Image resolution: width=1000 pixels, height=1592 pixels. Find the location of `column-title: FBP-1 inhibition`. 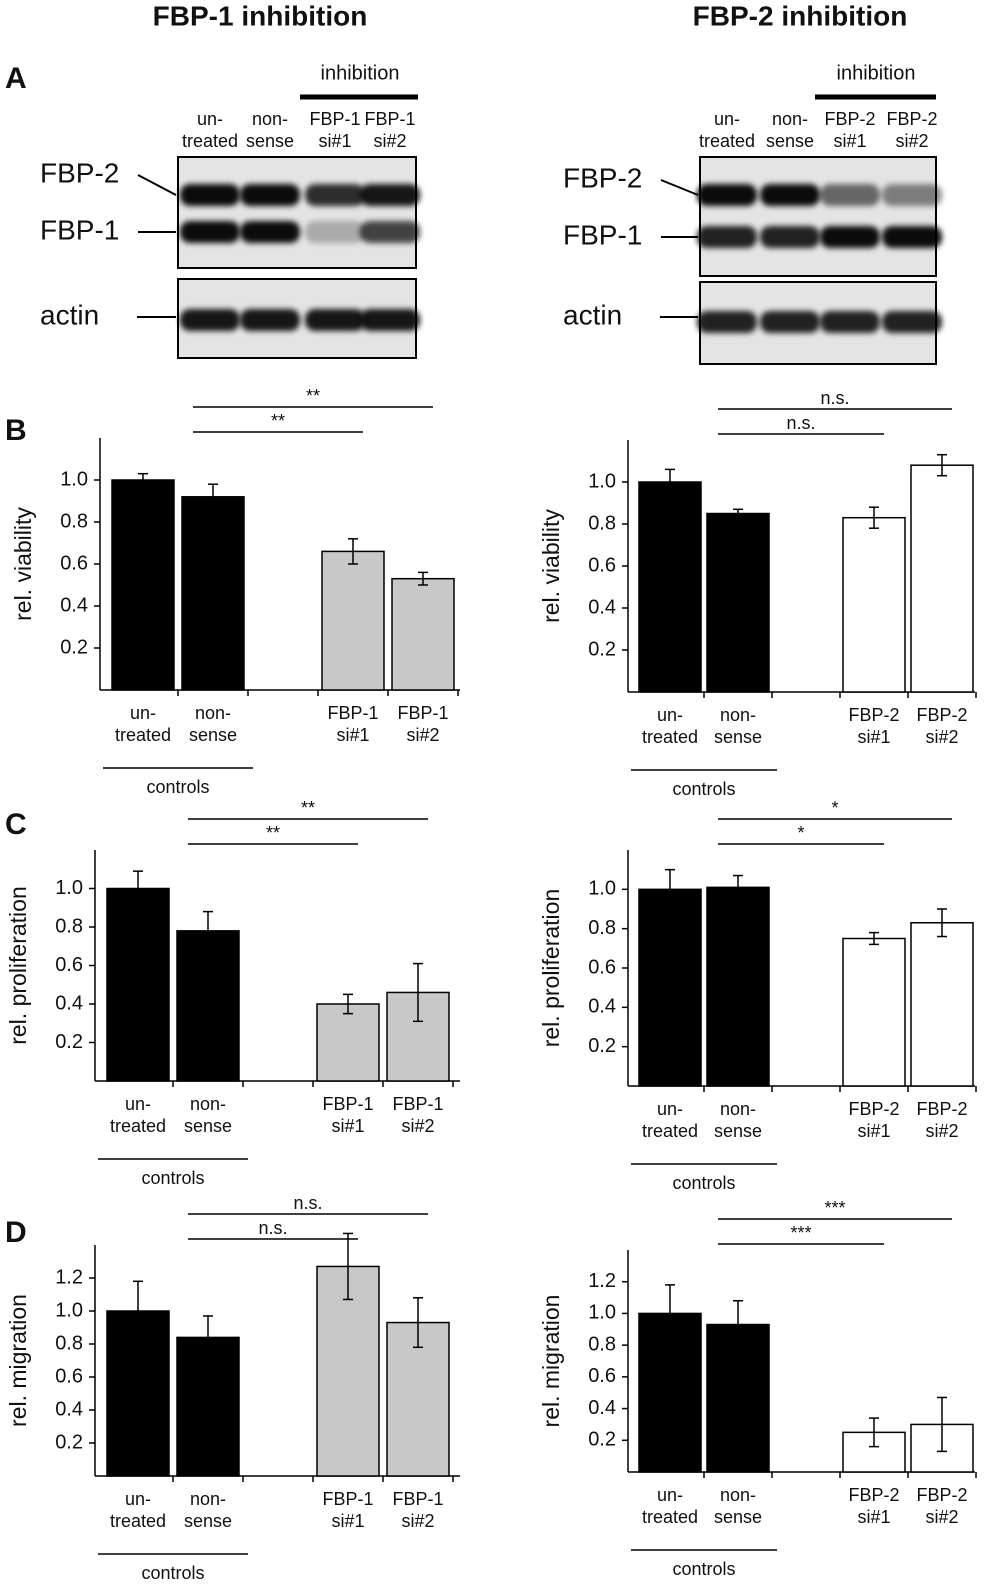

column-title: FBP-1 inhibition is located at coordinates (260, 15).